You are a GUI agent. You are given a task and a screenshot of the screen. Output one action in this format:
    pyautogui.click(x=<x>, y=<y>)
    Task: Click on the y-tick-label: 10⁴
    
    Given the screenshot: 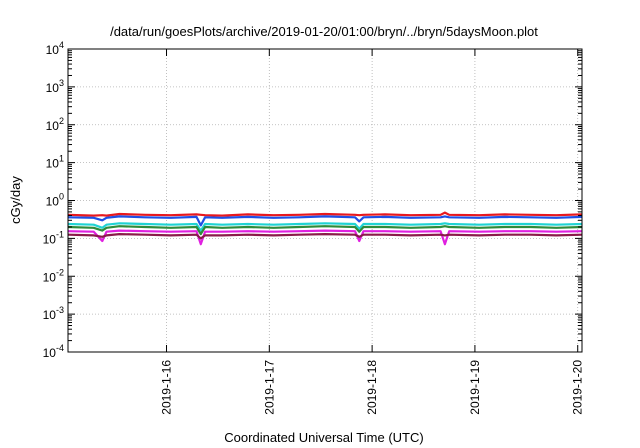 What is the action you would take?
    pyautogui.click(x=55, y=48)
    